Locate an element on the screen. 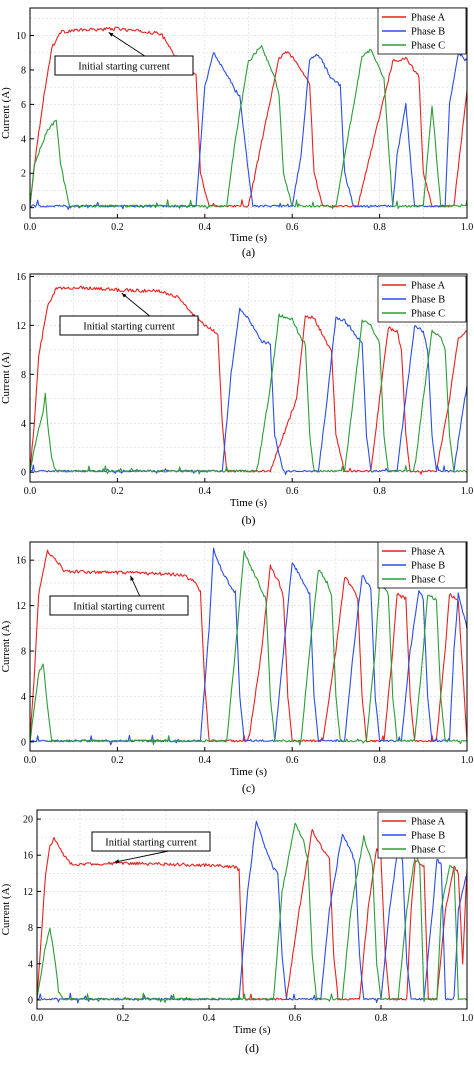  y-tick-label: 20 is located at coordinates (28, 820).